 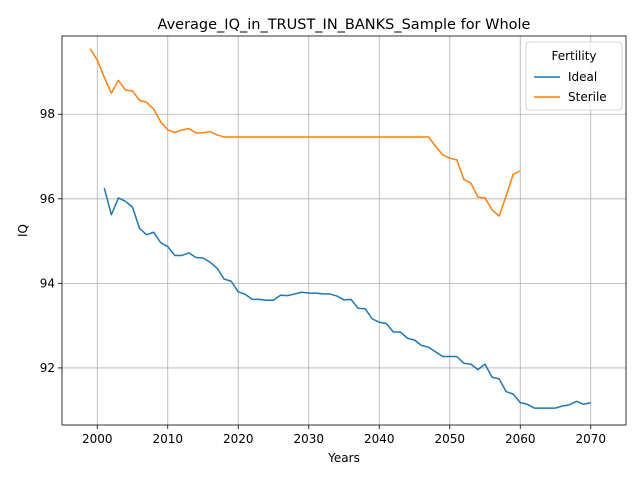 I want to click on y-axis-label: IQ, so click(x=23, y=230).